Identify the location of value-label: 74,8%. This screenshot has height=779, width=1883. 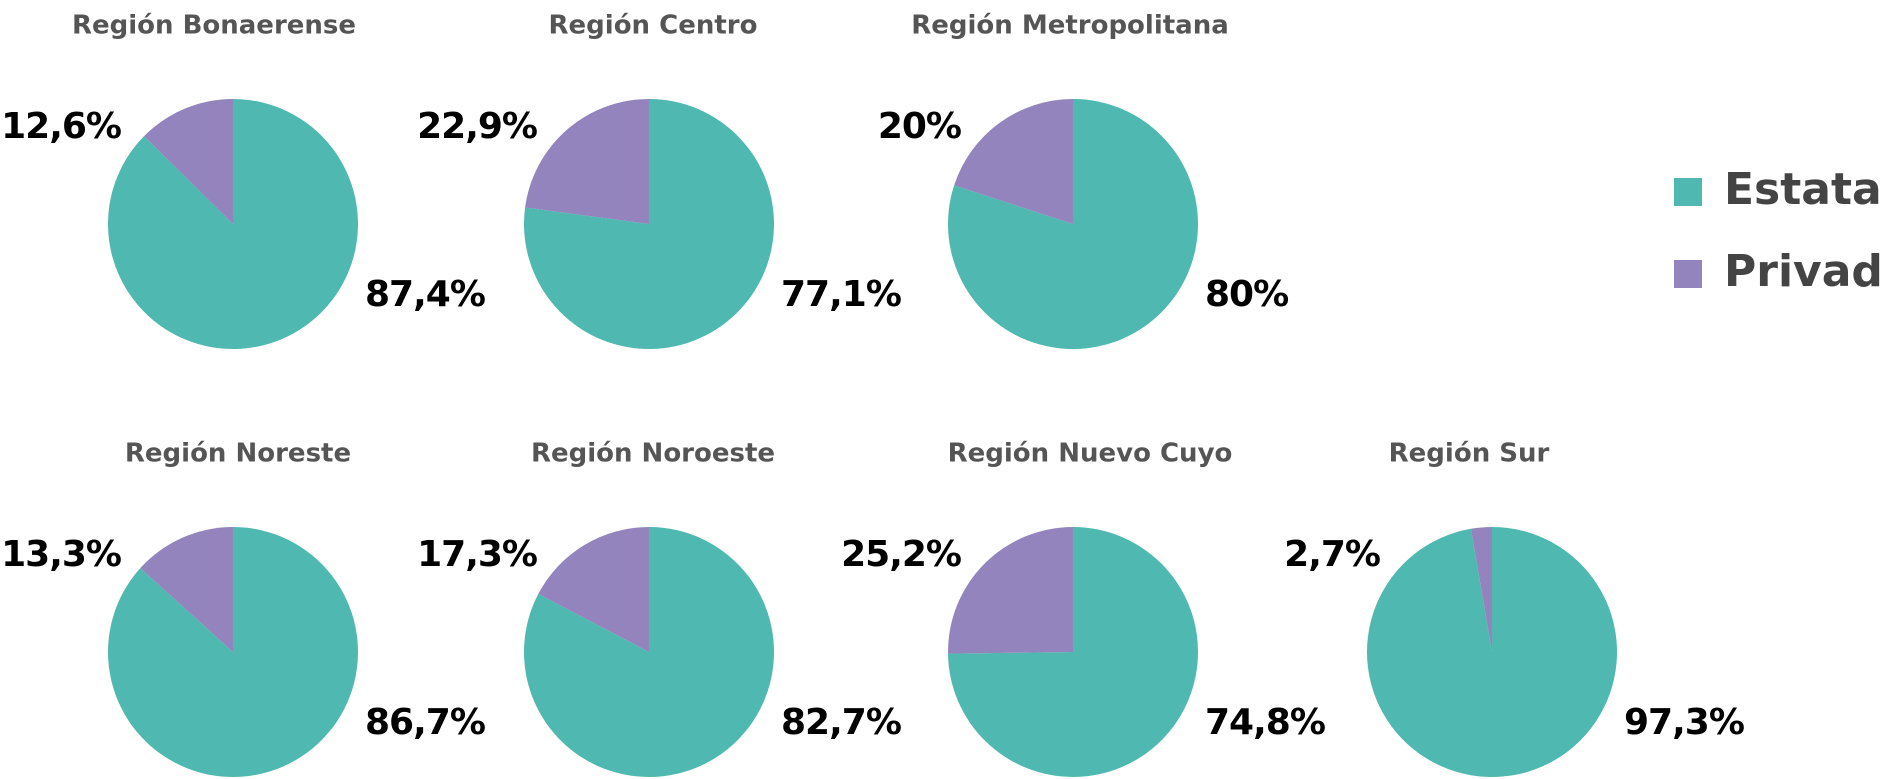
(1265, 722).